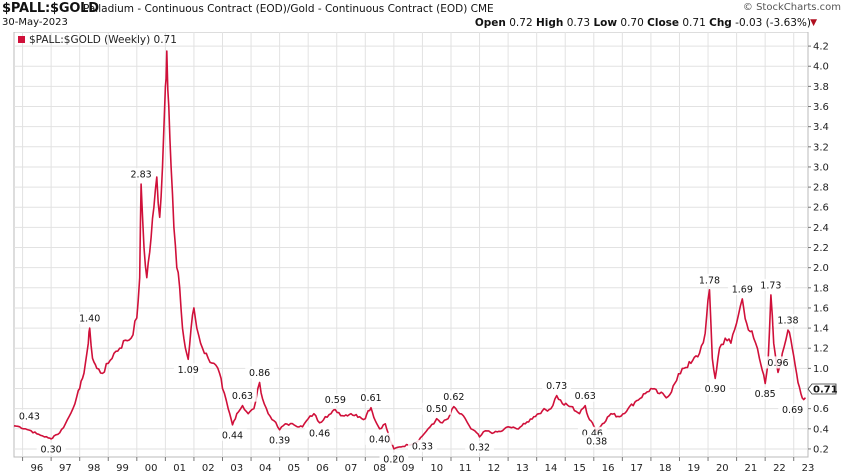  What do you see at coordinates (522, 468) in the screenshot?
I see `x-tick-label: 13` at bounding box center [522, 468].